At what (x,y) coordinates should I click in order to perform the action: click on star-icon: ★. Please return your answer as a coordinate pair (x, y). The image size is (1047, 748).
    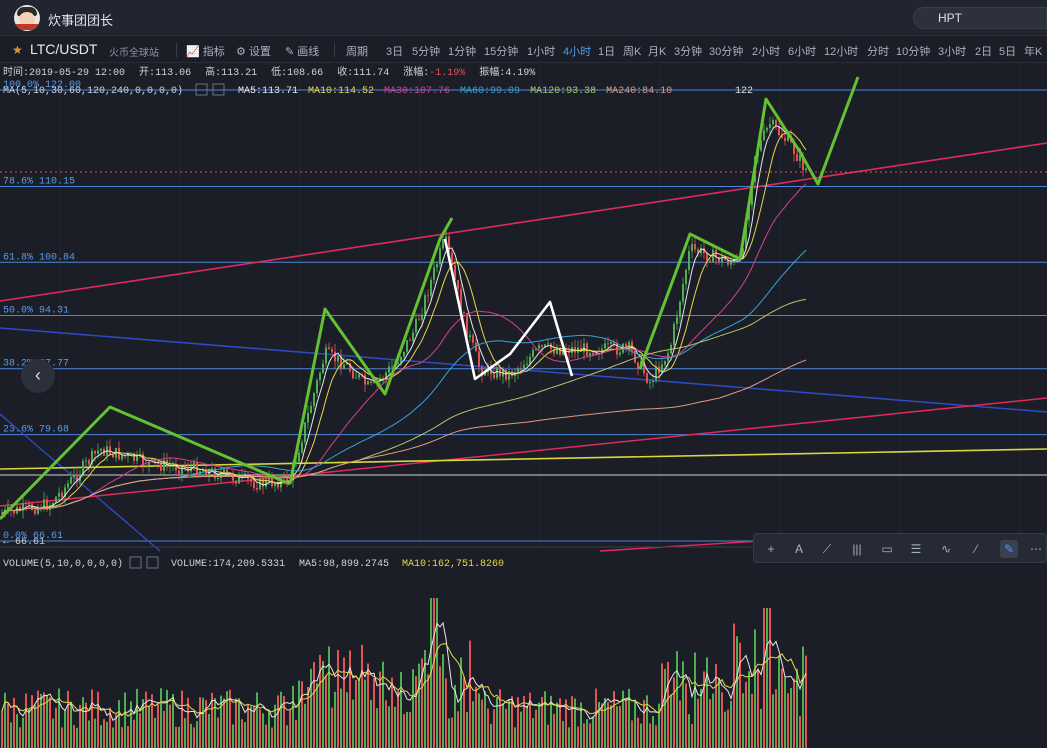
    Looking at the image, I should click on (17, 50).